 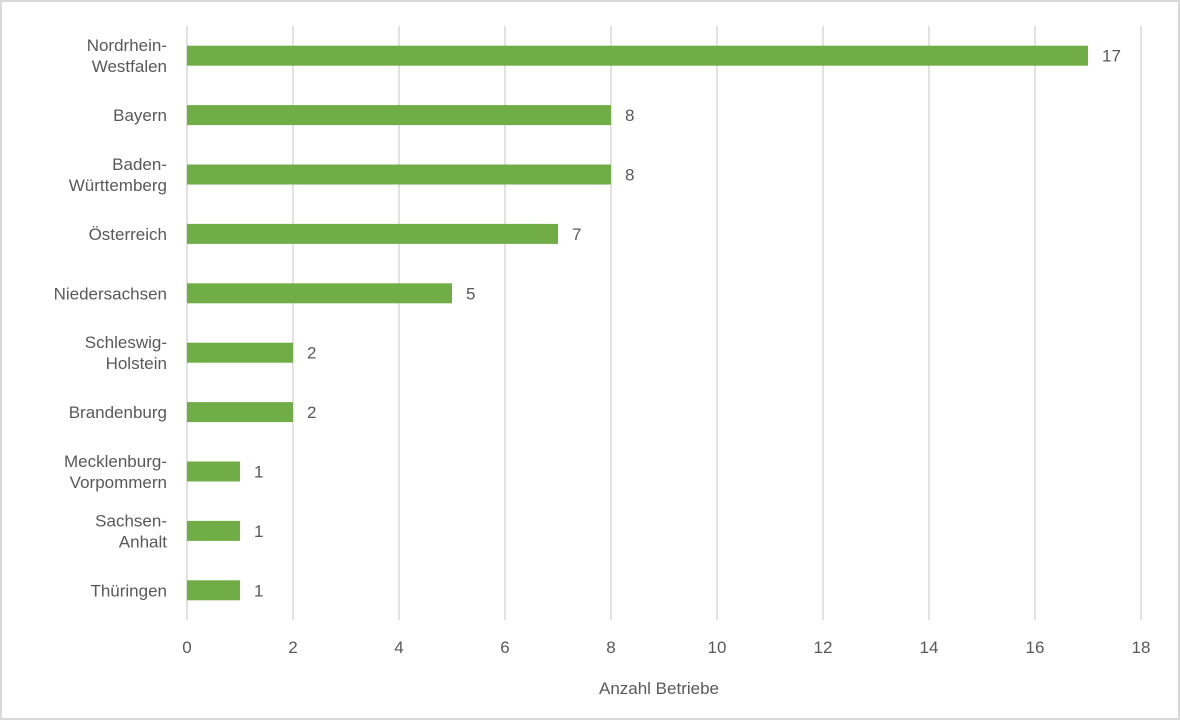 I want to click on x-tick-label: 6, so click(x=504, y=647).